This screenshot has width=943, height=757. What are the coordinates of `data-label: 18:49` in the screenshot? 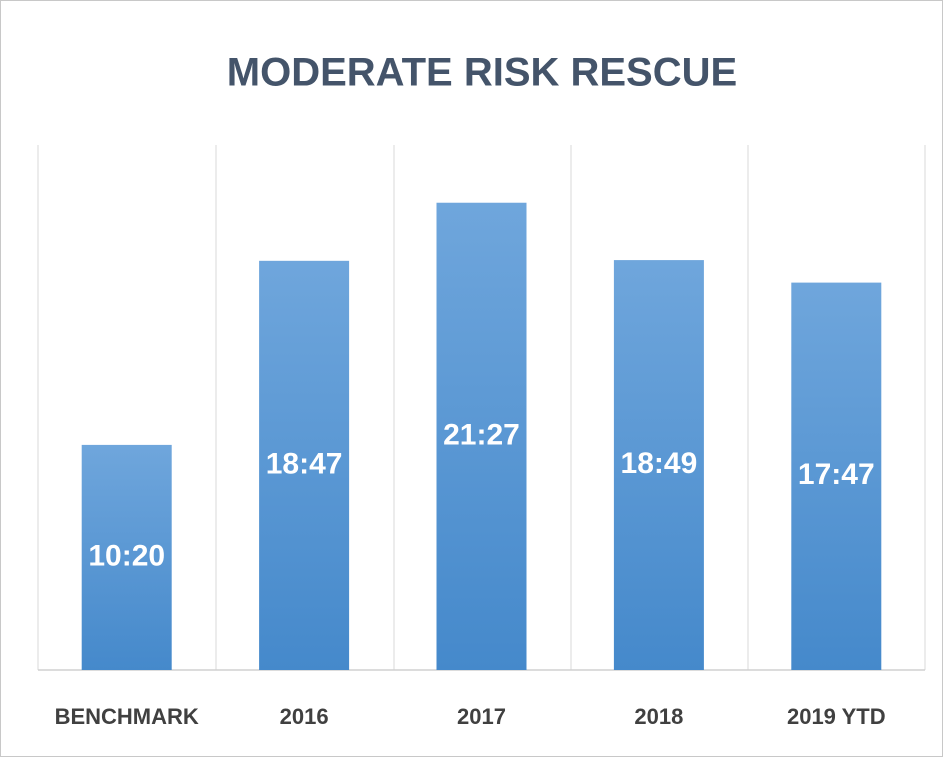 It's located at (659, 463).